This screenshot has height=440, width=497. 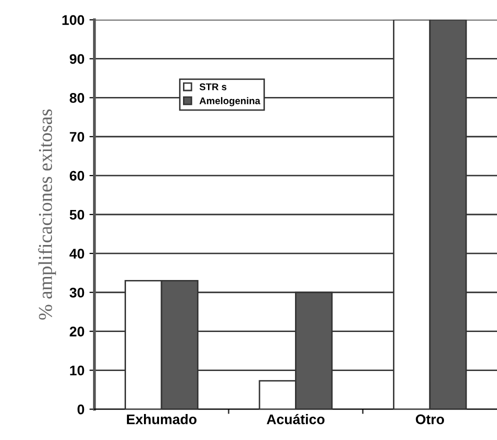 What do you see at coordinates (77, 215) in the screenshot?
I see `y-tick-label: 50` at bounding box center [77, 215].